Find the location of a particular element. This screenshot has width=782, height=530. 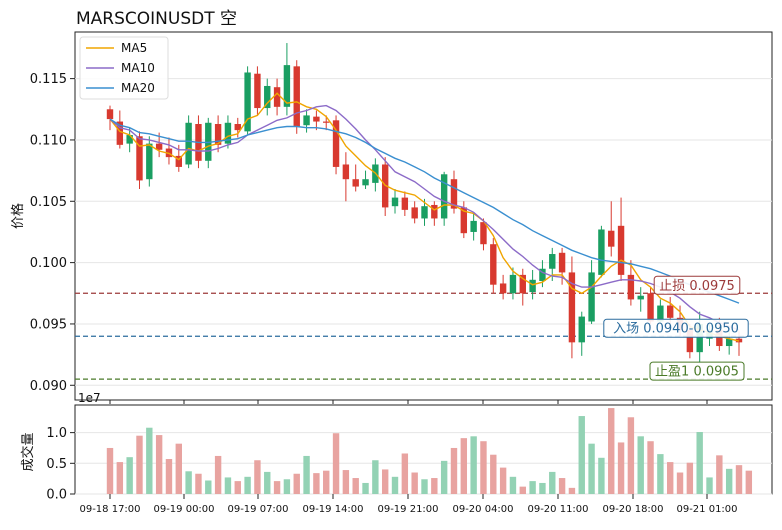

price-tick-label: 0.110 is located at coordinates (48, 140).